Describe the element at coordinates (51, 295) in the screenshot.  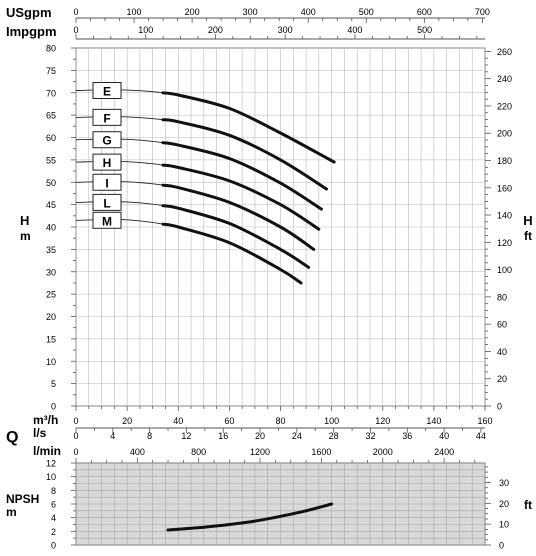
I see `head-left-tick-label: 25` at that location.